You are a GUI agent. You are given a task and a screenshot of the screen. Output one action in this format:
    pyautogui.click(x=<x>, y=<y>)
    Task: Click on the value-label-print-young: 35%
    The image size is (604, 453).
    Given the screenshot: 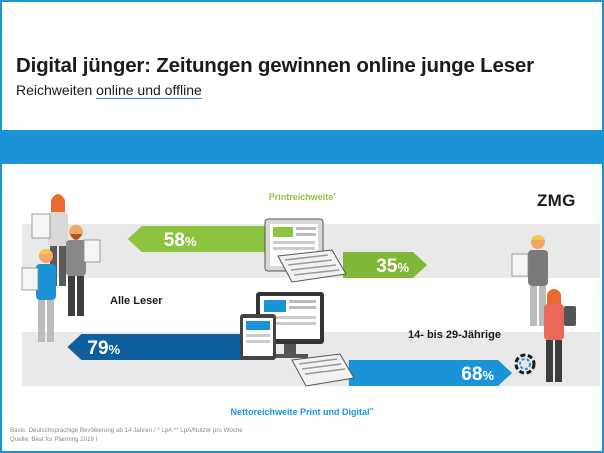 What is the action you would take?
    pyautogui.click(x=392, y=266)
    